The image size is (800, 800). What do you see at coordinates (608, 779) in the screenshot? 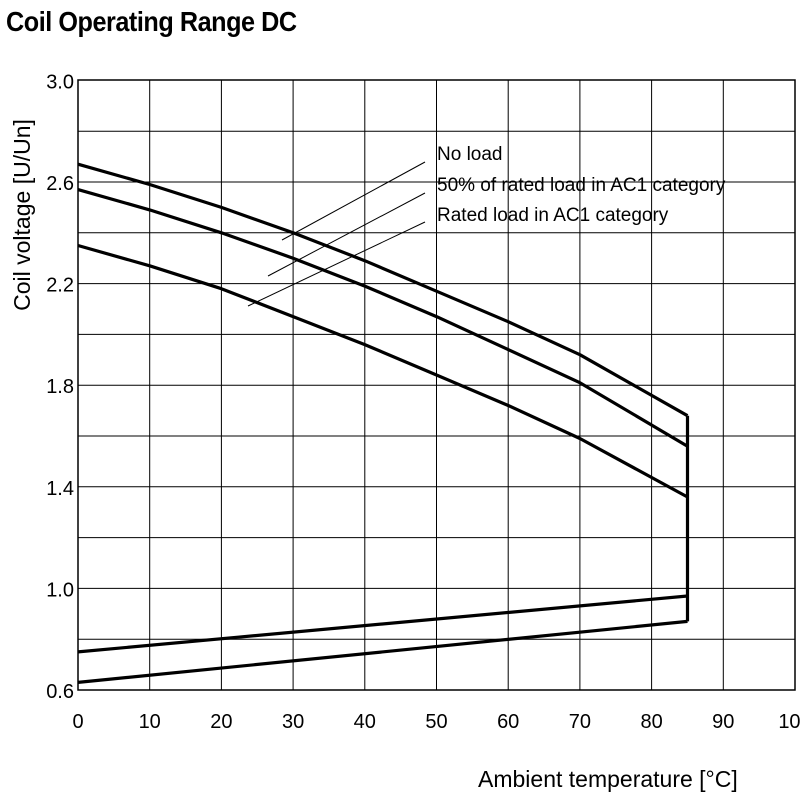
I see `x-axis-label: Ambient temperature [°C]` at bounding box center [608, 779].